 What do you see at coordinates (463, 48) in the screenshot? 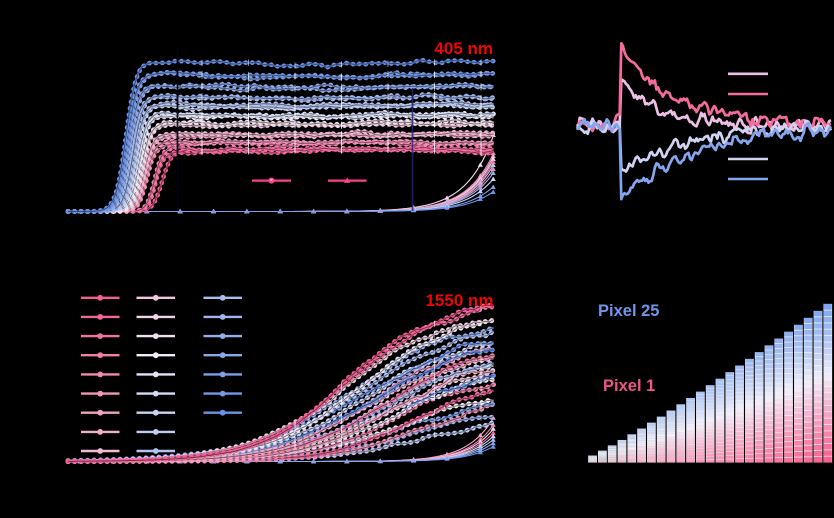
I see `svg-text: 405 nm` at bounding box center [463, 48].